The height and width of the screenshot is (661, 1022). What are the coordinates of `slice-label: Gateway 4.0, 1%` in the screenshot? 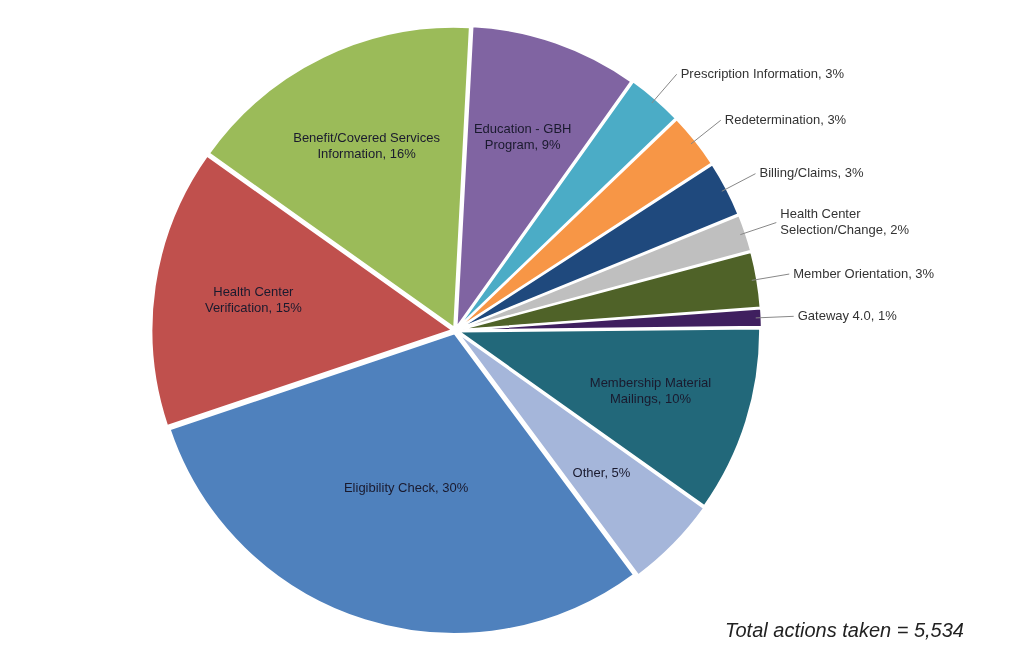 It's located at (847, 315).